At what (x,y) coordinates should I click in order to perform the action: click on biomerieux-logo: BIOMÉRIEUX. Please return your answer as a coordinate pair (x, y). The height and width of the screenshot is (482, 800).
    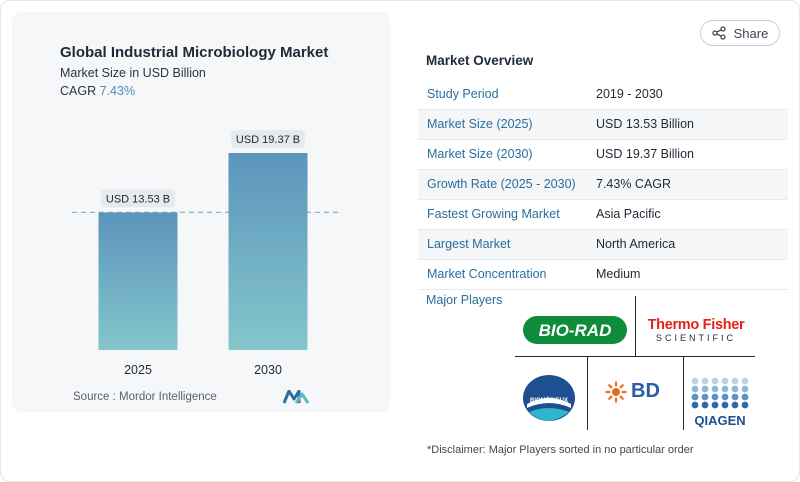
    Looking at the image, I should click on (549, 398).